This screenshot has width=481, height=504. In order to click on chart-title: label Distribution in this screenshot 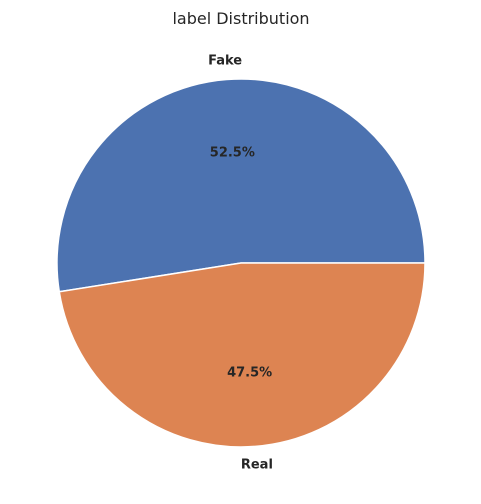, I will do `click(240, 18)`.